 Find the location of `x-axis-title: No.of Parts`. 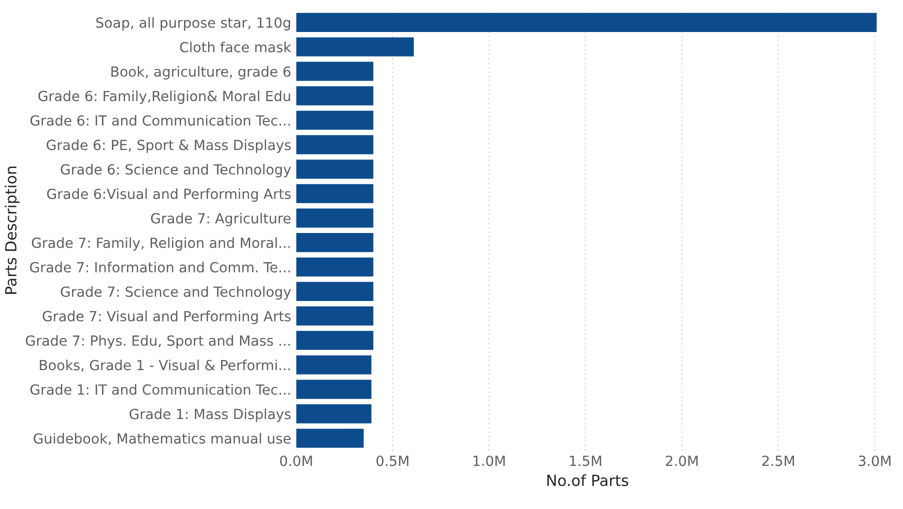

x-axis-title: No.of Parts is located at coordinates (587, 480).